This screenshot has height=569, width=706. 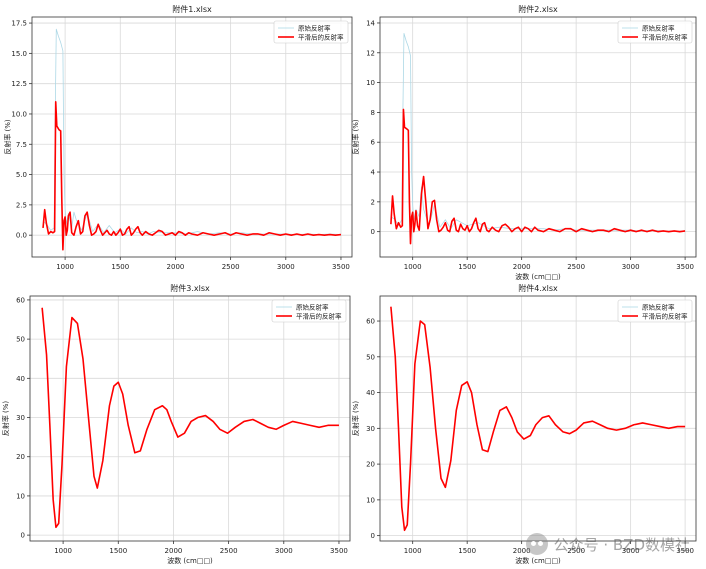 What do you see at coordinates (192, 9) in the screenshot?
I see `chart-1-title: 附件1.xlsx` at bounding box center [192, 9].